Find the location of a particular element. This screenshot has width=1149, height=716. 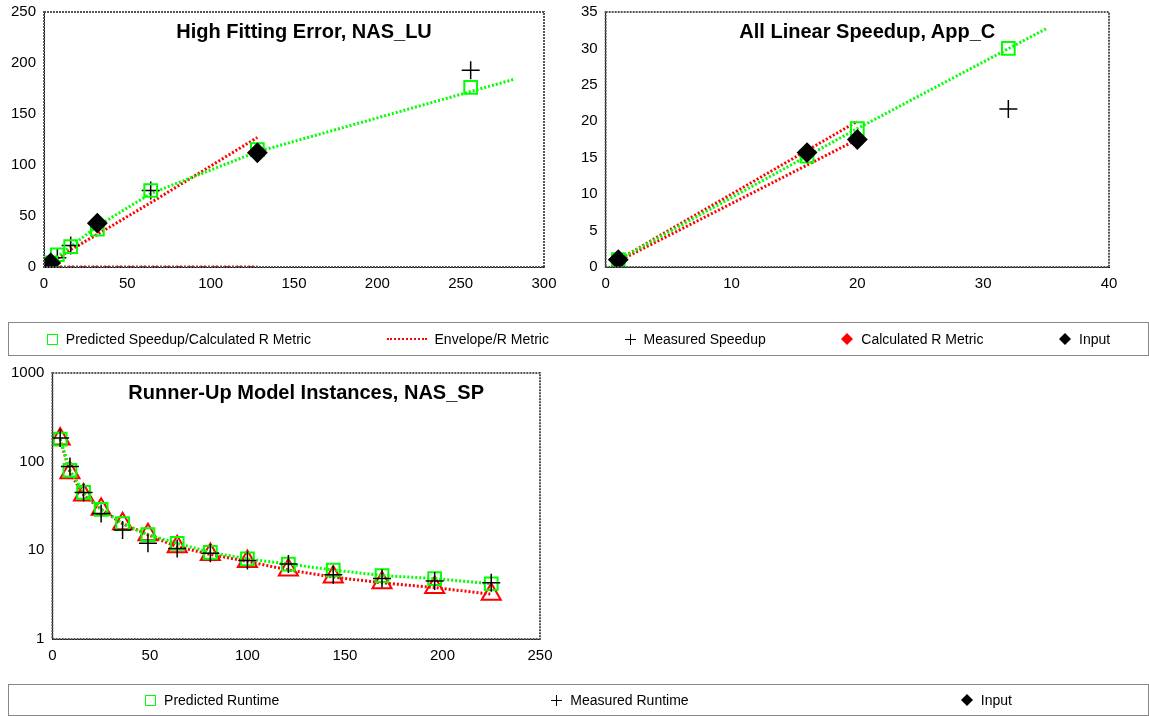

legend-label: Envelope/R Metric is located at coordinates (491, 339).